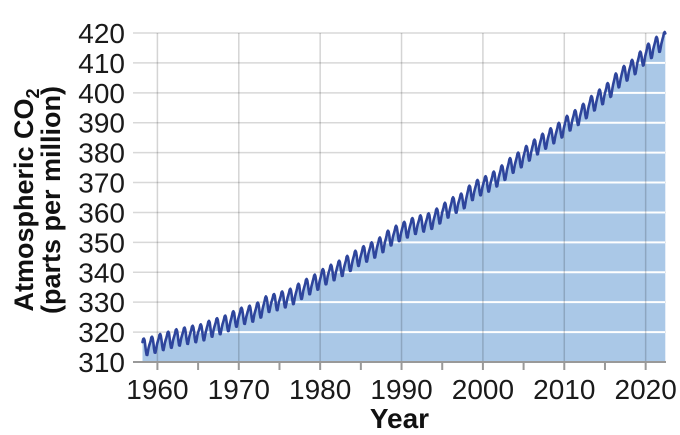 The width and height of the screenshot is (680, 435). I want to click on y-tick-label: 380, so click(101, 153).